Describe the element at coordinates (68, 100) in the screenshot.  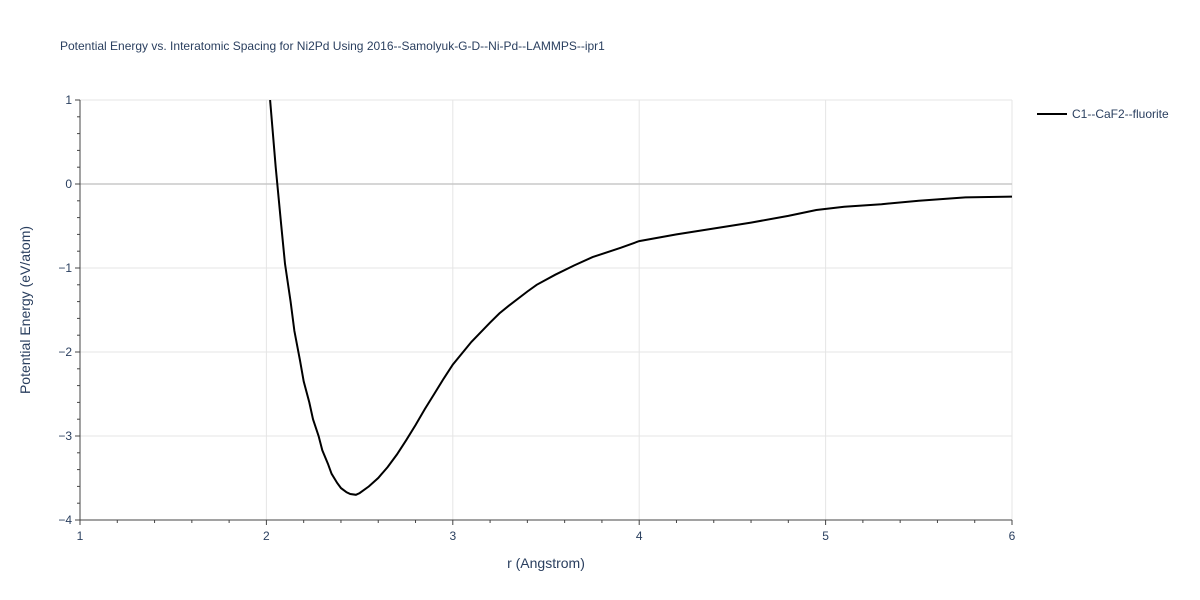
I see `y-tick-label: 1` at that location.